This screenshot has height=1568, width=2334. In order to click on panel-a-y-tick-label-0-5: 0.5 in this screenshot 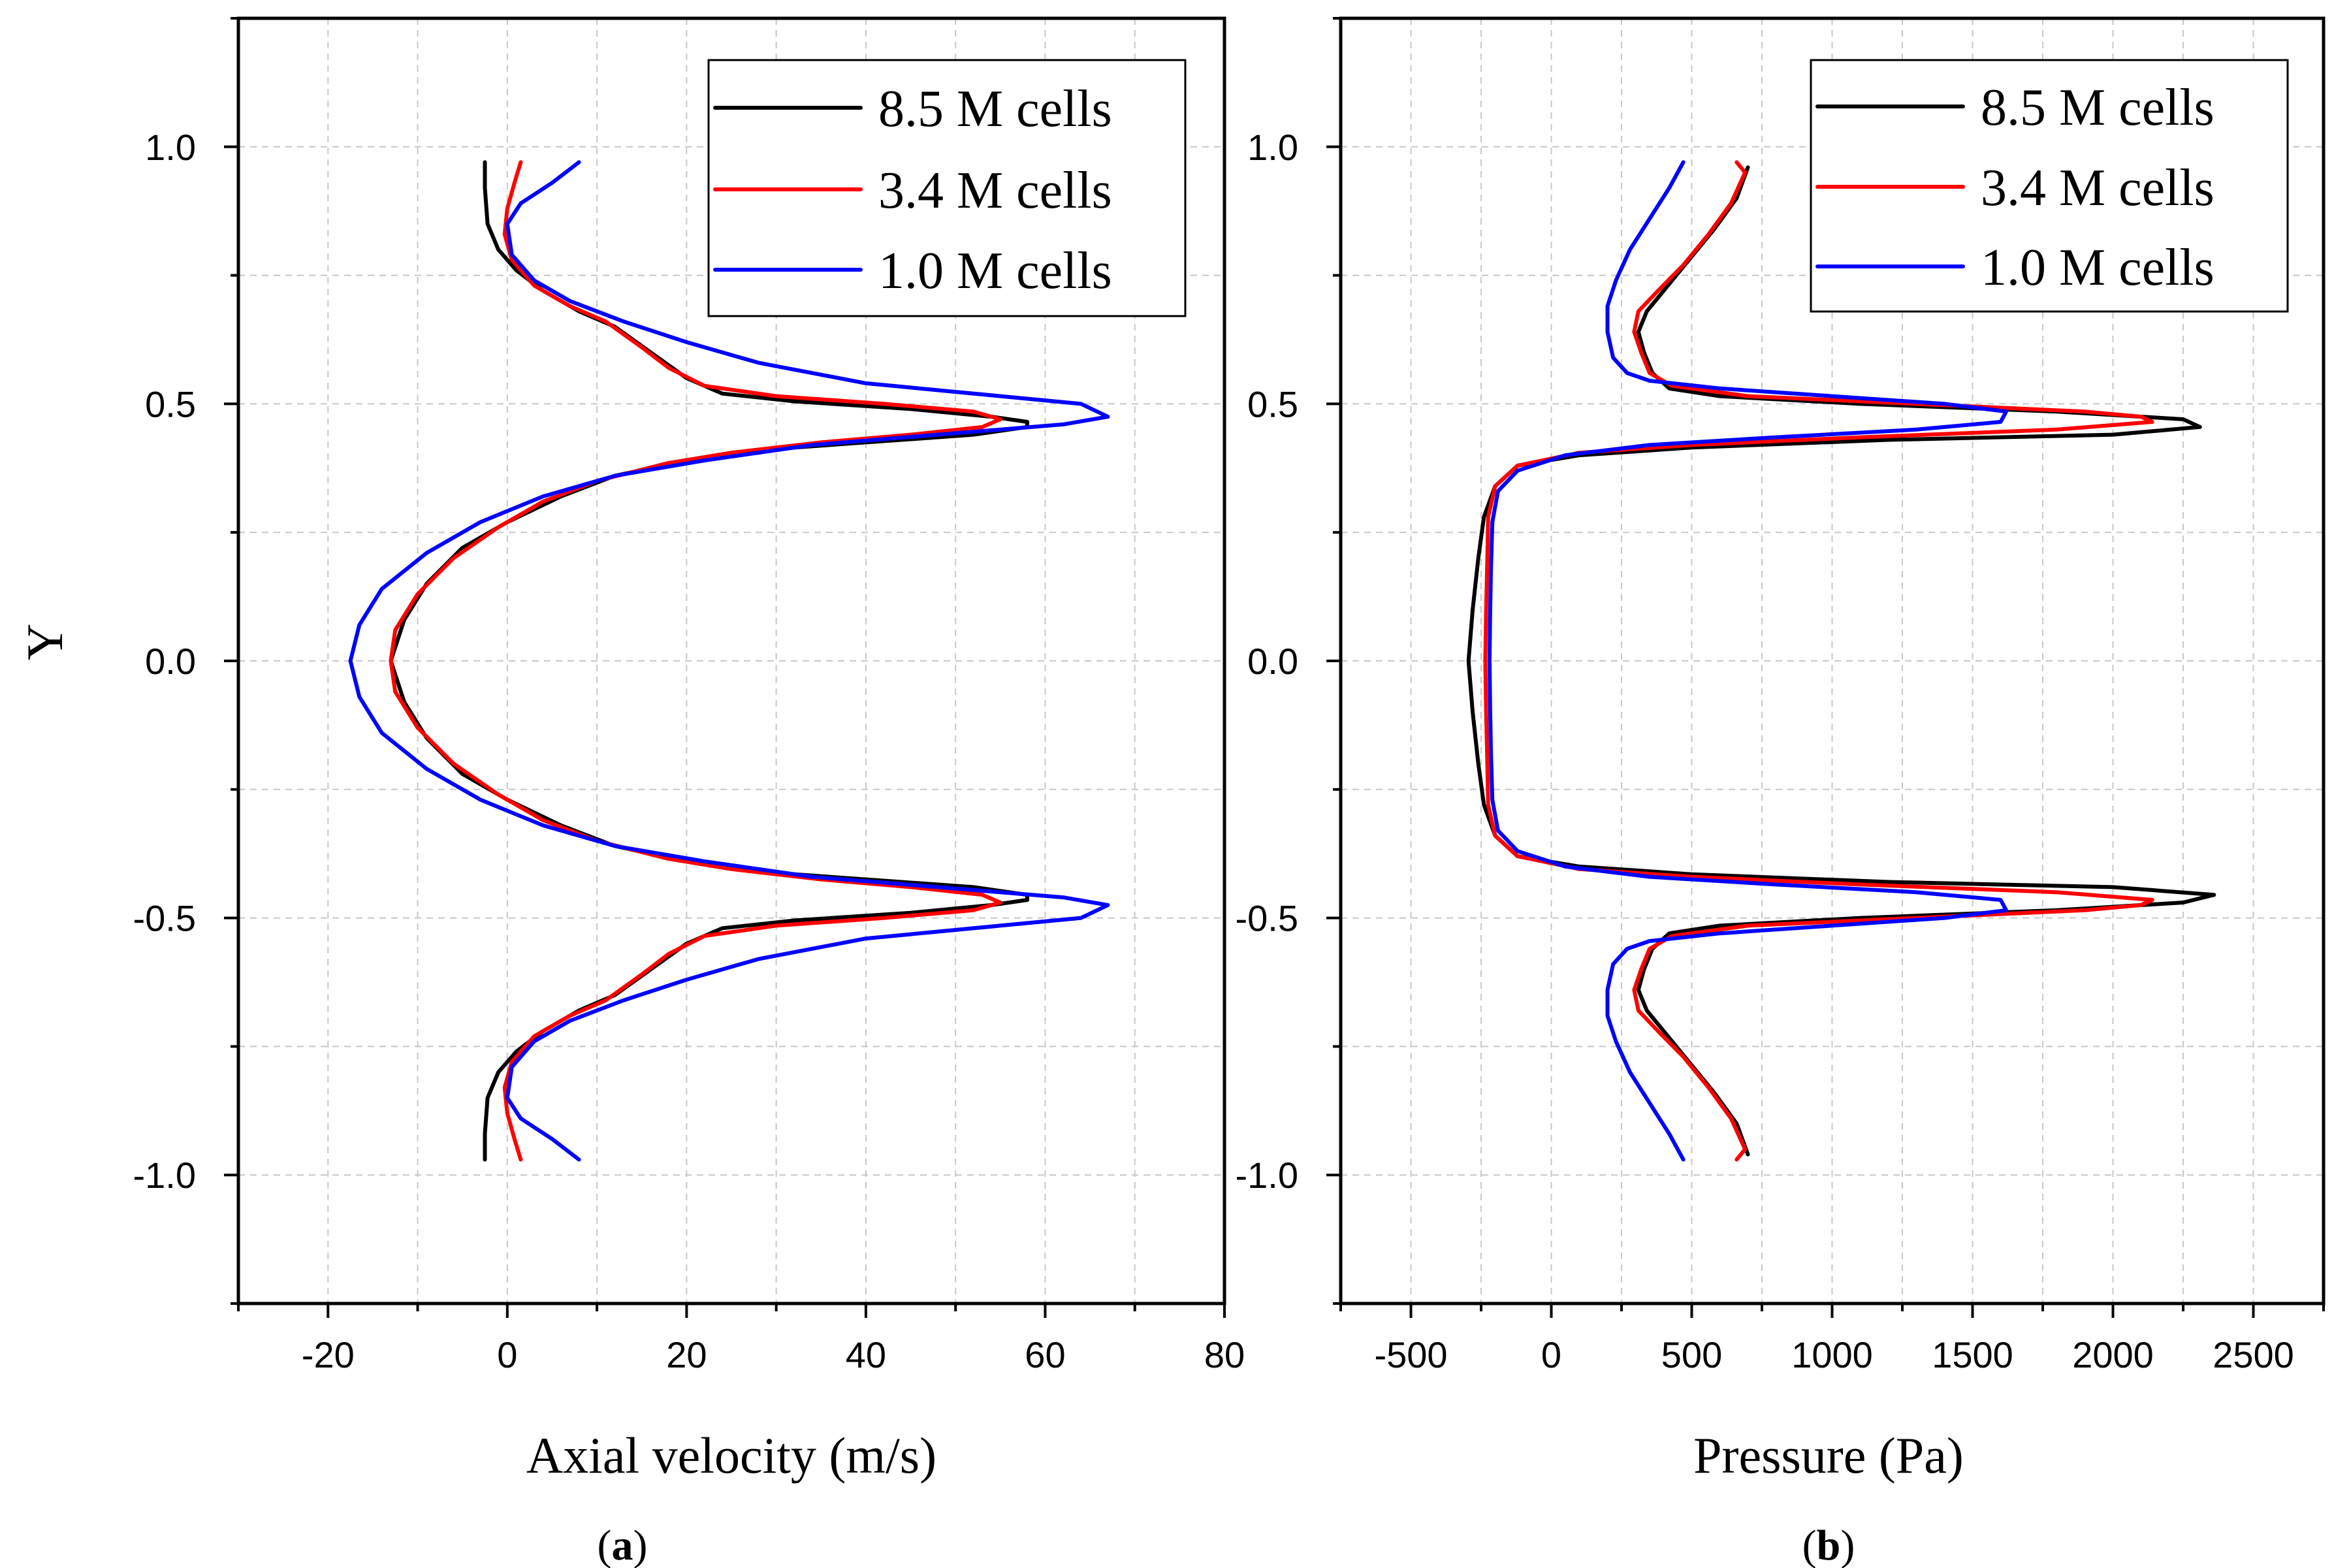, I will do `click(170, 403)`.